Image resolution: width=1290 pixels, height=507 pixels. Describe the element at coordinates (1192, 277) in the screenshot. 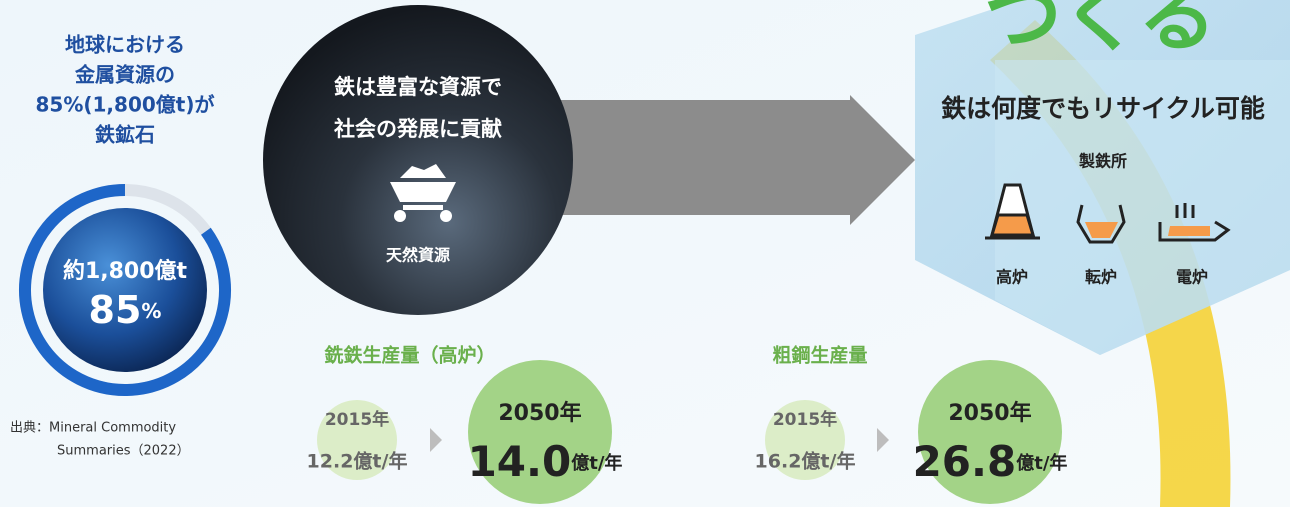

I see `furnace-label: 電炉` at that location.